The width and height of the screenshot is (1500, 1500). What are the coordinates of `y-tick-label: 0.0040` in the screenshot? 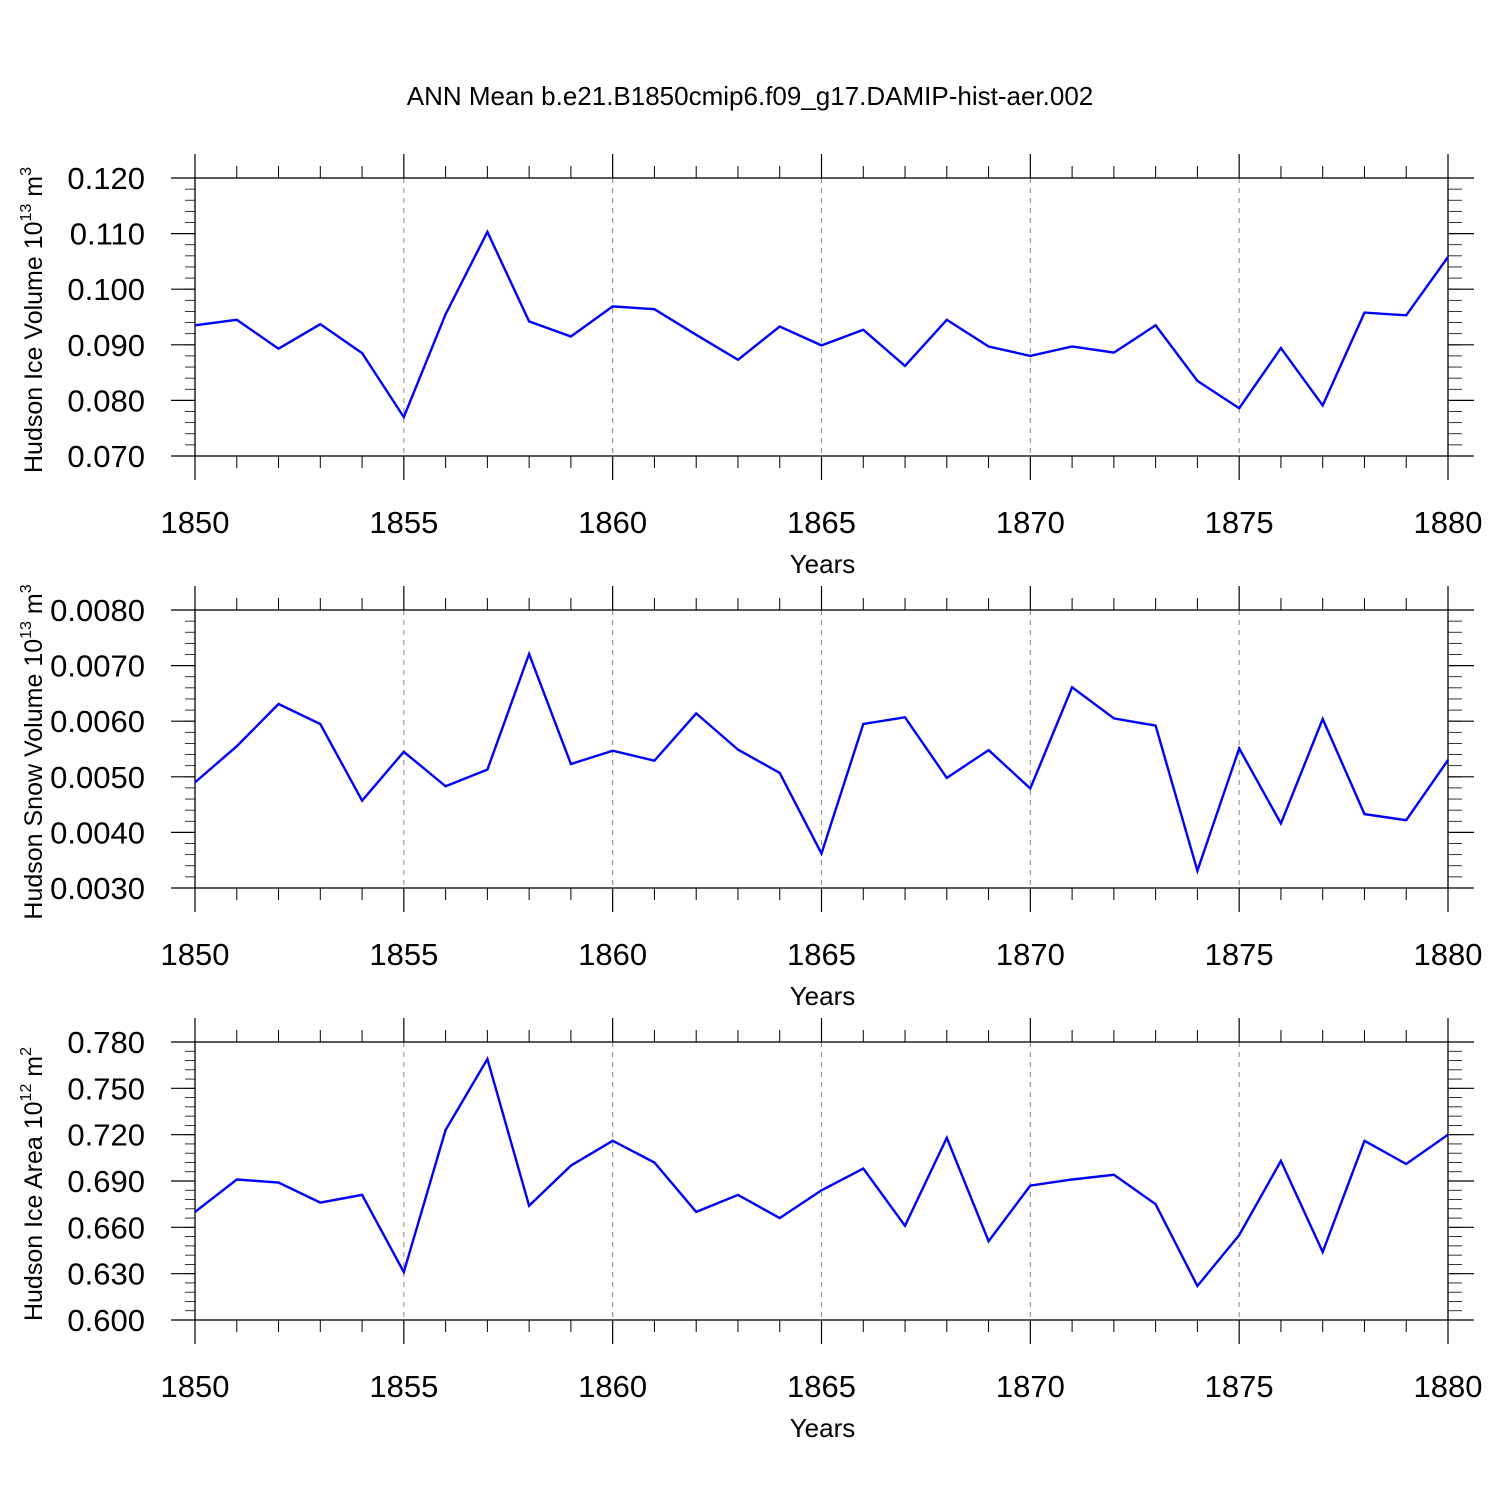 It's located at (97, 832).